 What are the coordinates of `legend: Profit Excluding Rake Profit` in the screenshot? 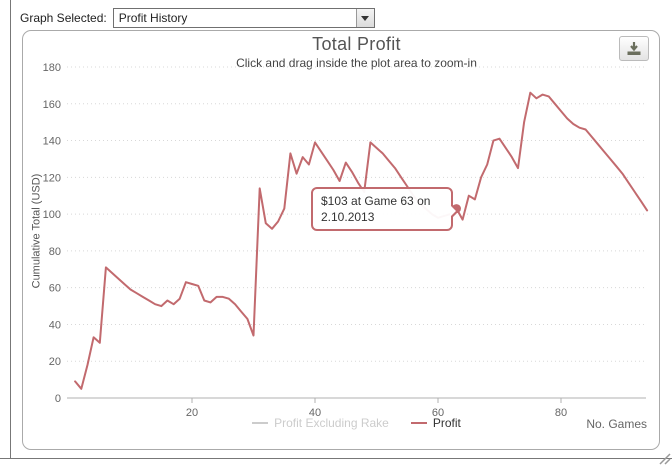 It's located at (356, 423).